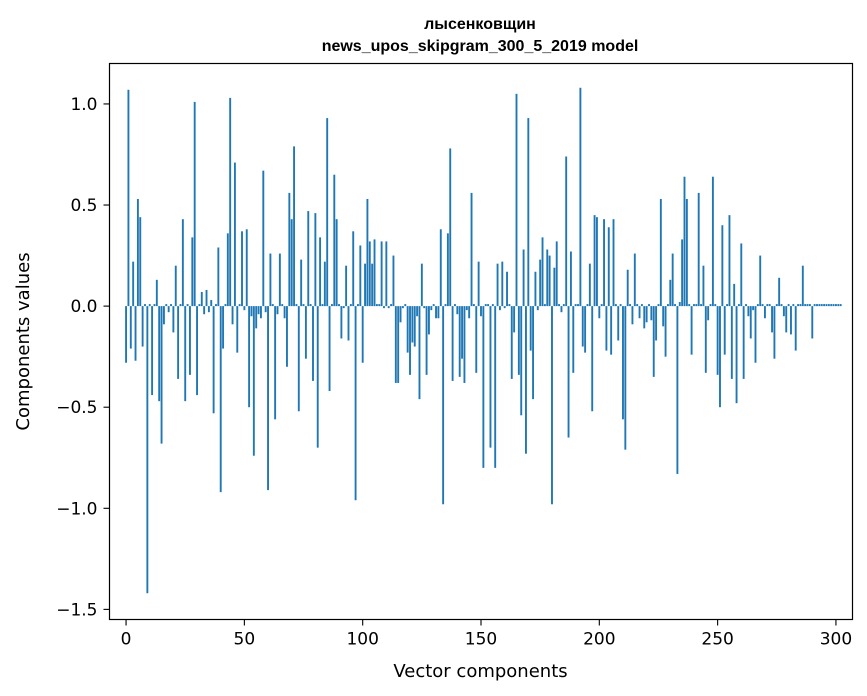  What do you see at coordinates (23, 341) in the screenshot?
I see `y-axis-label: Components values` at bounding box center [23, 341].